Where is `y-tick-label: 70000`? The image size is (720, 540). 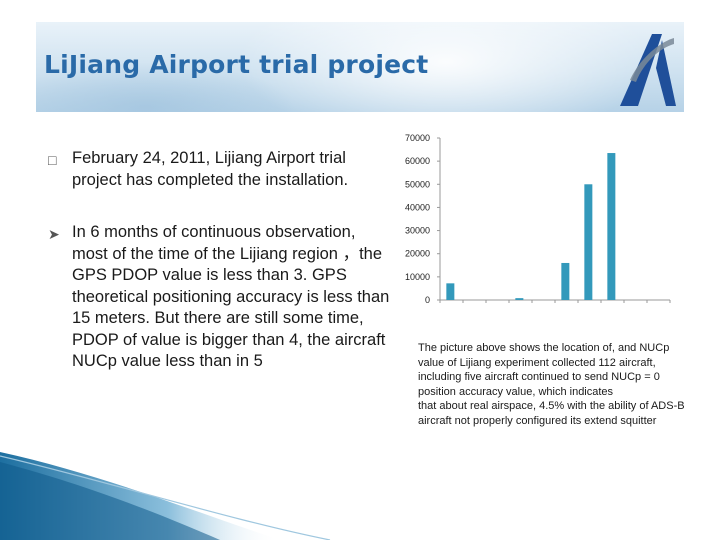
y-tick-label: 70000 is located at coordinates (417, 138).